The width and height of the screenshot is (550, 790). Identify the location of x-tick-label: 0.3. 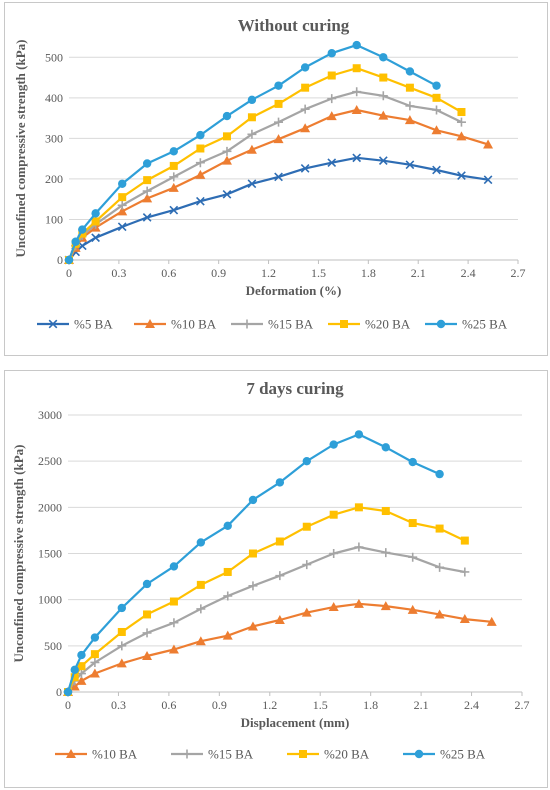
(118, 273).